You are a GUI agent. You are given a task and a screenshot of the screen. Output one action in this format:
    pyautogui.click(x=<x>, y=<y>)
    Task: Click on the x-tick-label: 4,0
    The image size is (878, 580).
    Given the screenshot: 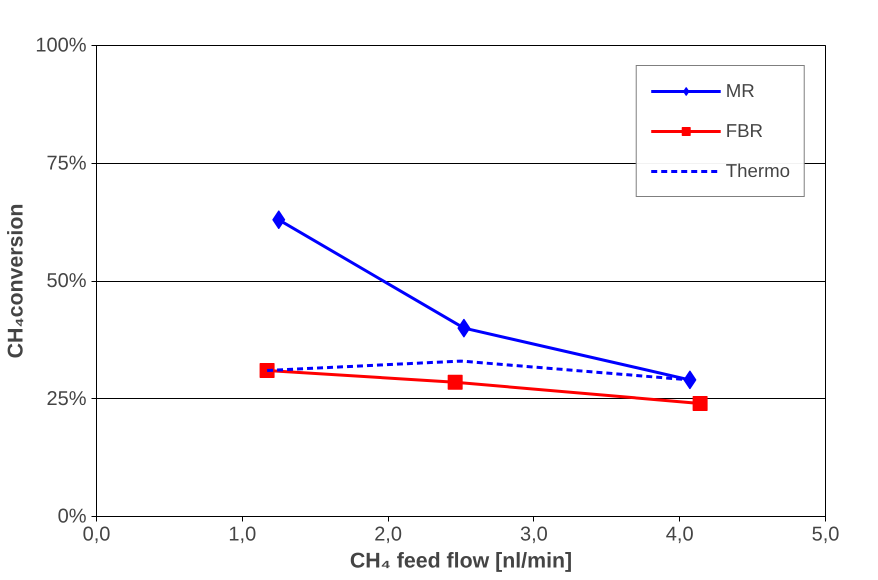 What is the action you would take?
    pyautogui.click(x=680, y=535)
    